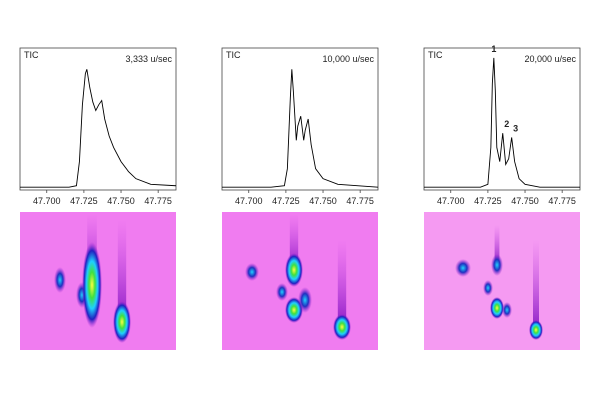  I want to click on speed-label: 3,333 u/sec, so click(148, 59).